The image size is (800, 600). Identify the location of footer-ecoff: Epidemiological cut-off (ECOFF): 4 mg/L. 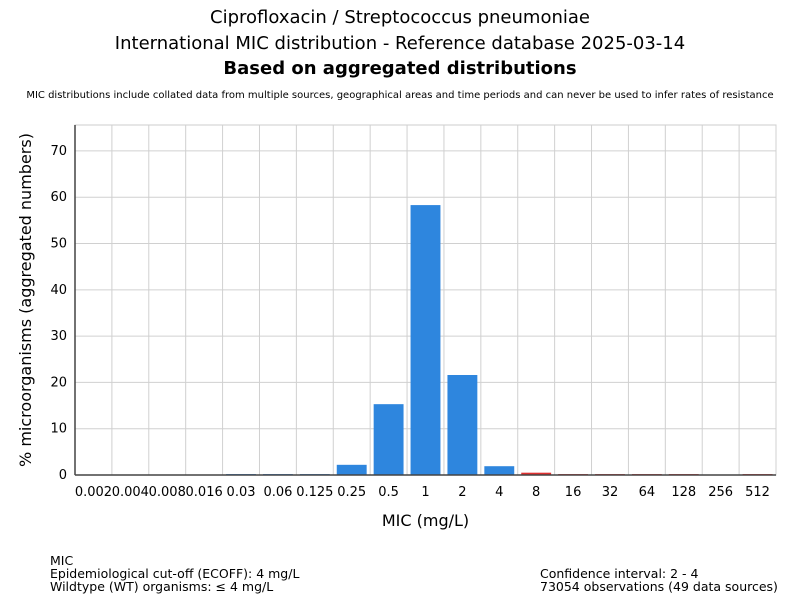
(175, 573).